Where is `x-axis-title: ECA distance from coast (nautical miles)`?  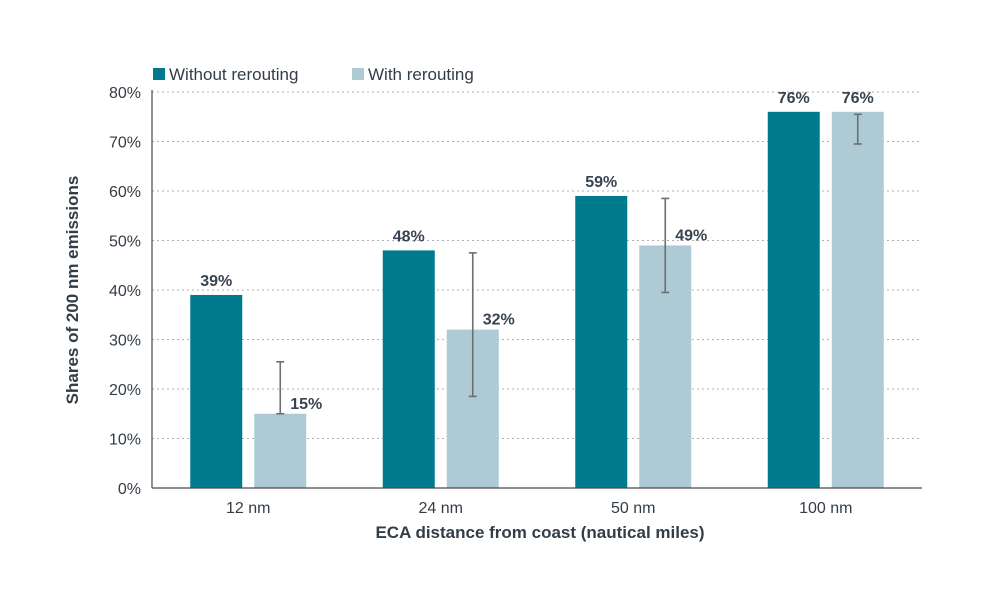
x-axis-title: ECA distance from coast (nautical miles) is located at coordinates (539, 532).